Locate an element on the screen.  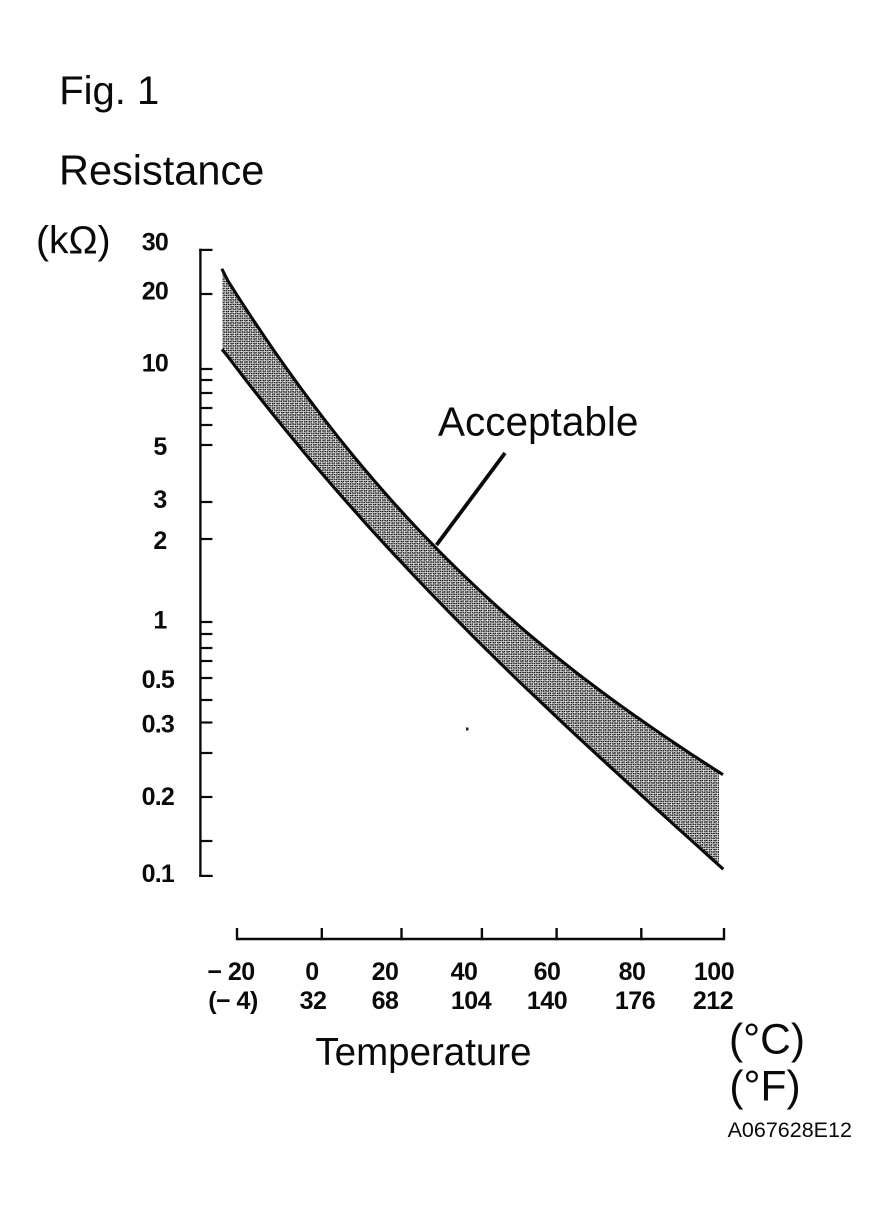
svg-text: 3 is located at coordinates (159, 500).